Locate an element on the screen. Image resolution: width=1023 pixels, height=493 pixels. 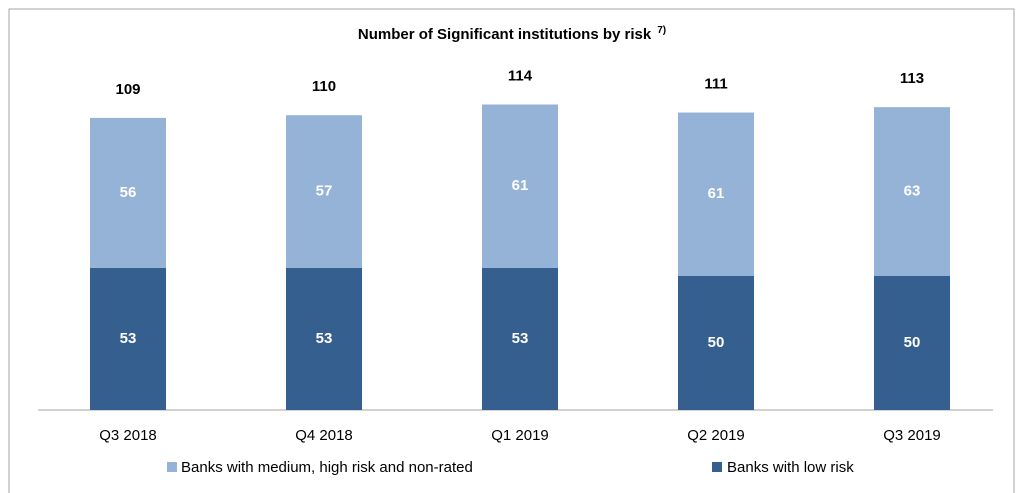
x-tick-label: Q4 2018 is located at coordinates (324, 435).